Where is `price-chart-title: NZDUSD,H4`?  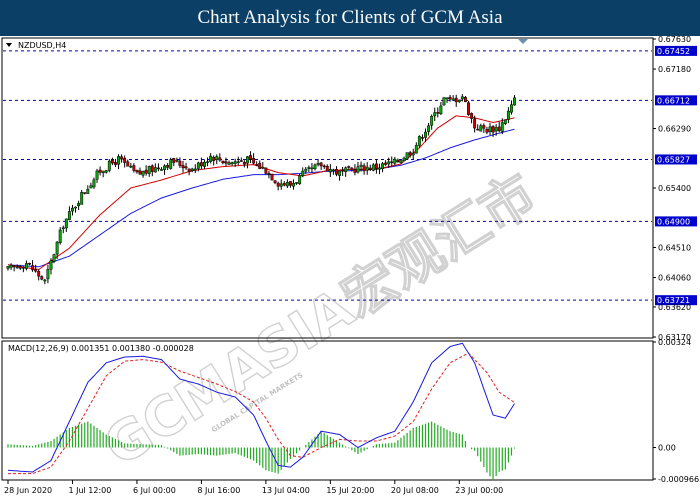 price-chart-title: NZDUSD,H4 is located at coordinates (42, 45).